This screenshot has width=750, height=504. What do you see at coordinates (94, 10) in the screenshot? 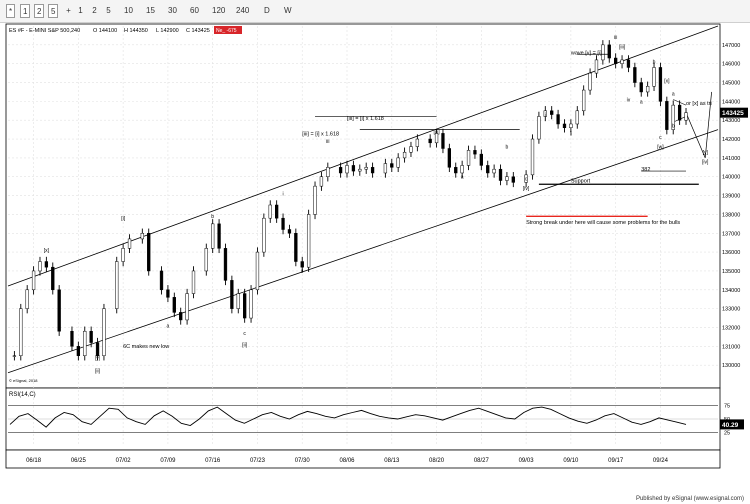
I see `toolbar-item-2m: 2` at bounding box center [94, 10].